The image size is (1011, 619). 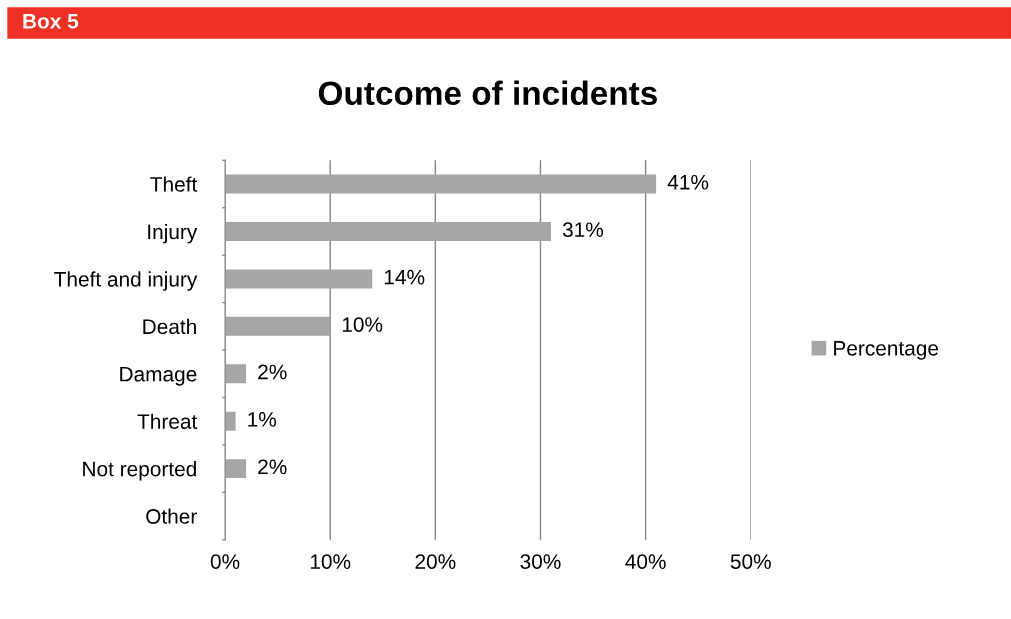 What do you see at coordinates (750, 561) in the screenshot?
I see `x-tick-label: 50%` at bounding box center [750, 561].